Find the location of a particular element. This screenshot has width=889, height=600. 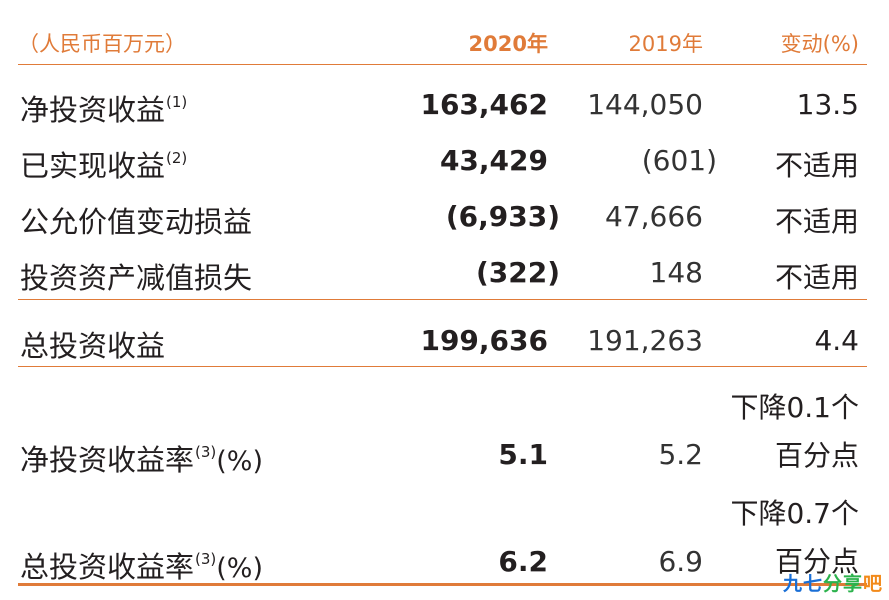

ratio-value-2019: 5.2 is located at coordinates (680, 454).